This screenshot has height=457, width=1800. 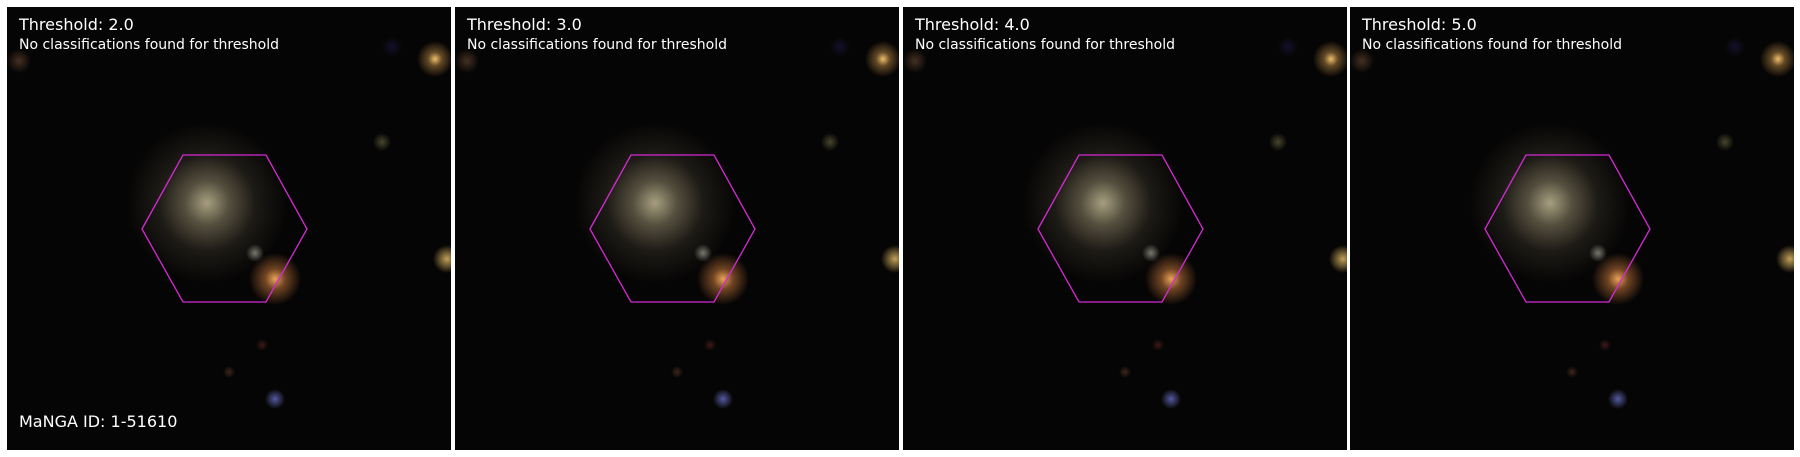 What do you see at coordinates (972, 24) in the screenshot?
I see `threshold-title: Threshold: 4.0` at bounding box center [972, 24].